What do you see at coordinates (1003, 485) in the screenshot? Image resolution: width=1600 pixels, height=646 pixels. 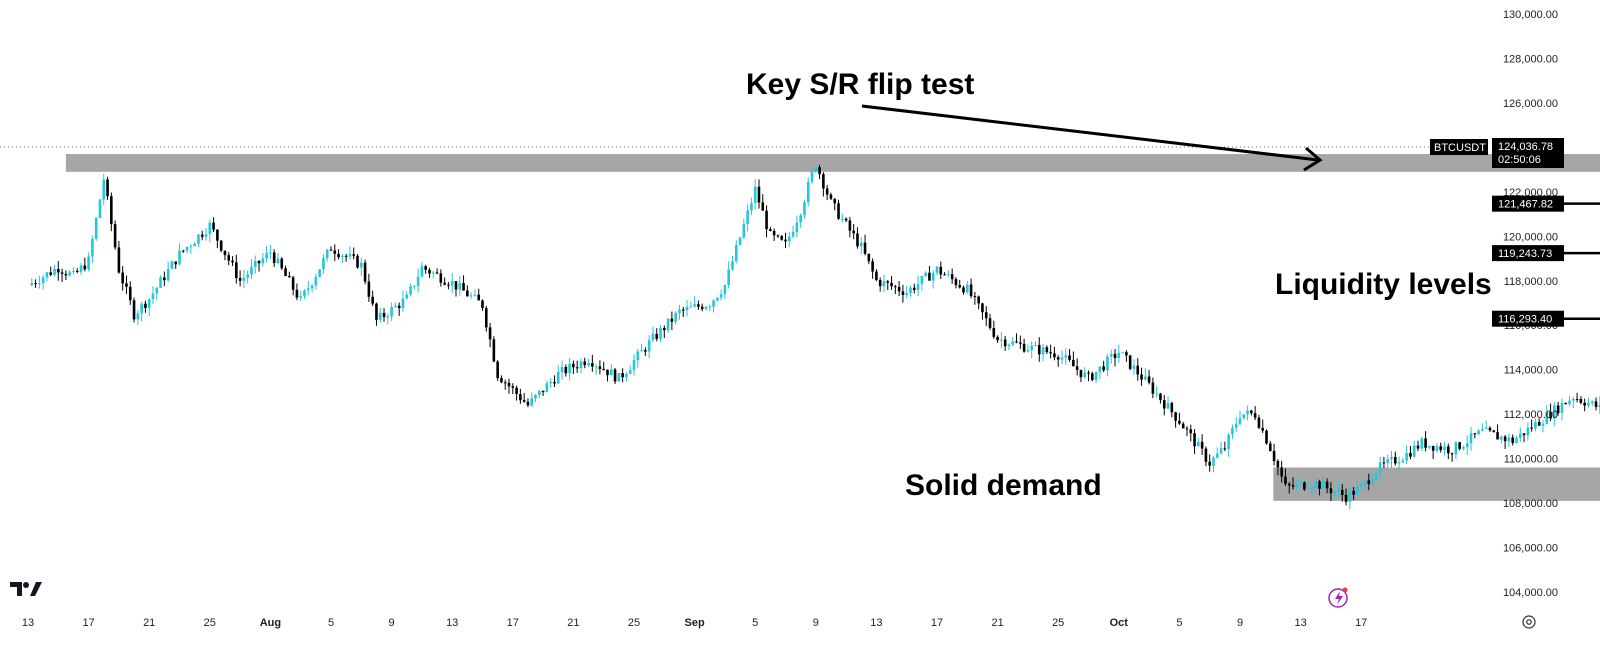 I see `annotation-demand: Solid demand` at bounding box center [1003, 485].